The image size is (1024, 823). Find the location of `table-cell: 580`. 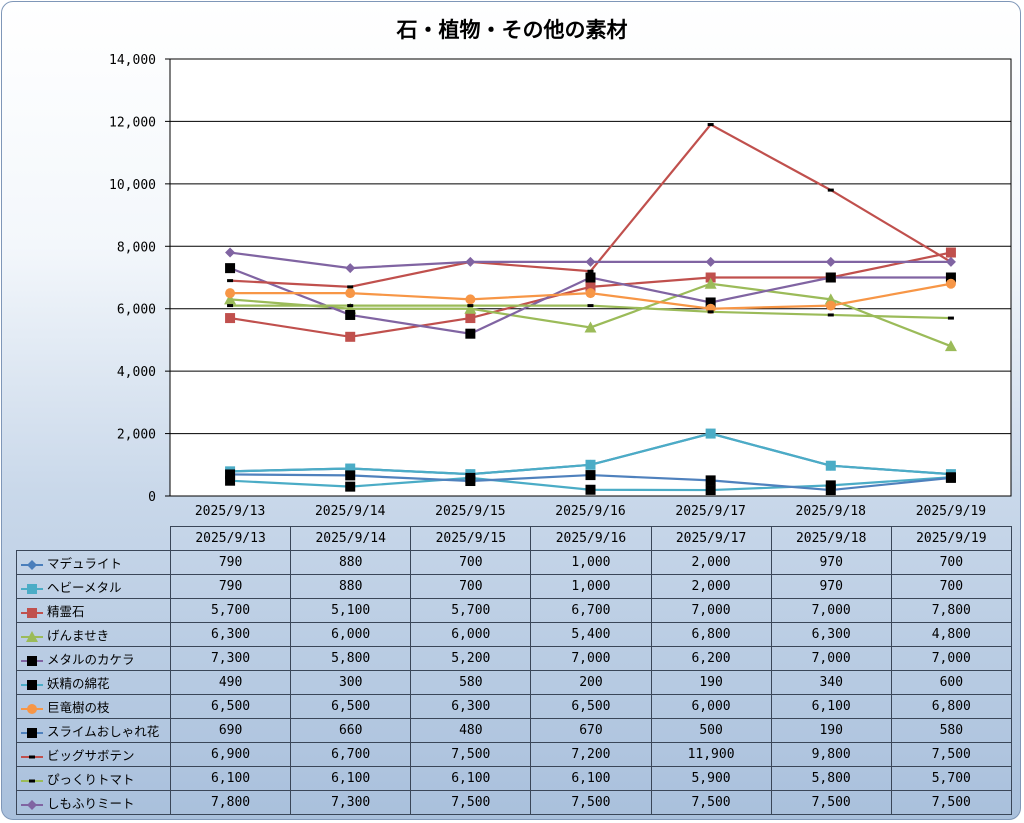

table-cell: 580 is located at coordinates (471, 682).